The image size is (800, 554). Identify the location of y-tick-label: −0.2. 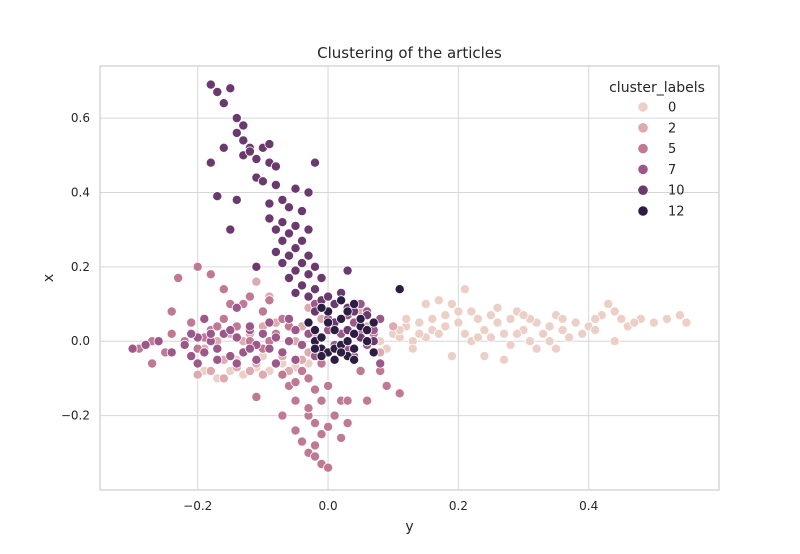
(75, 416).